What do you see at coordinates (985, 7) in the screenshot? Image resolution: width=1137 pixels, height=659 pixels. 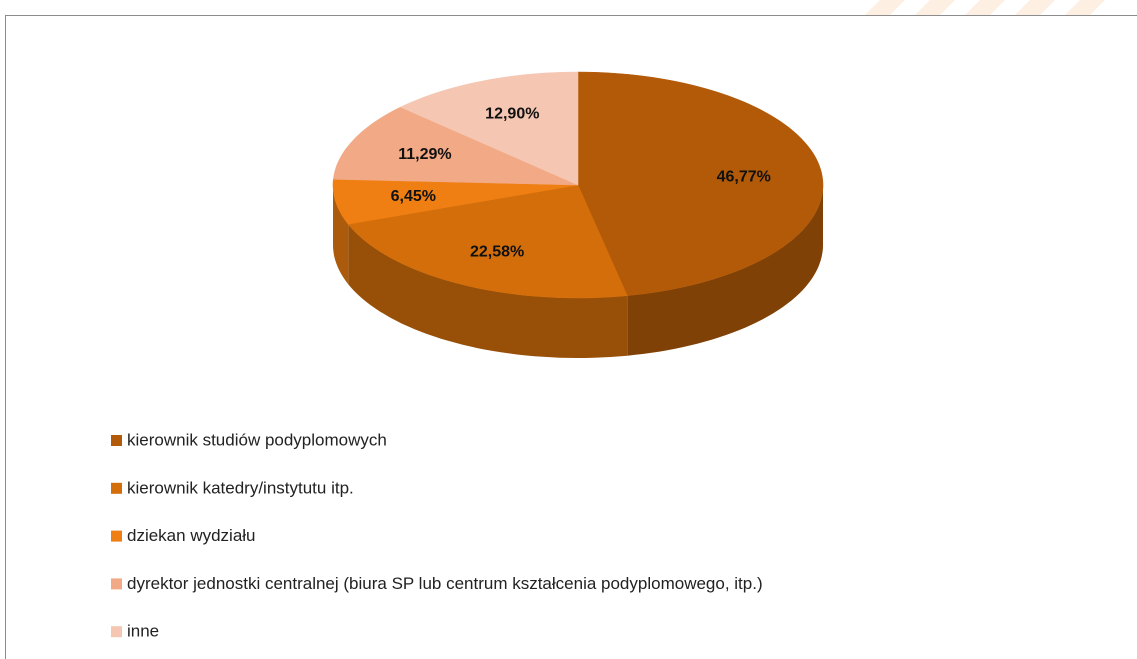 I see `decor-stripes` at bounding box center [985, 7].